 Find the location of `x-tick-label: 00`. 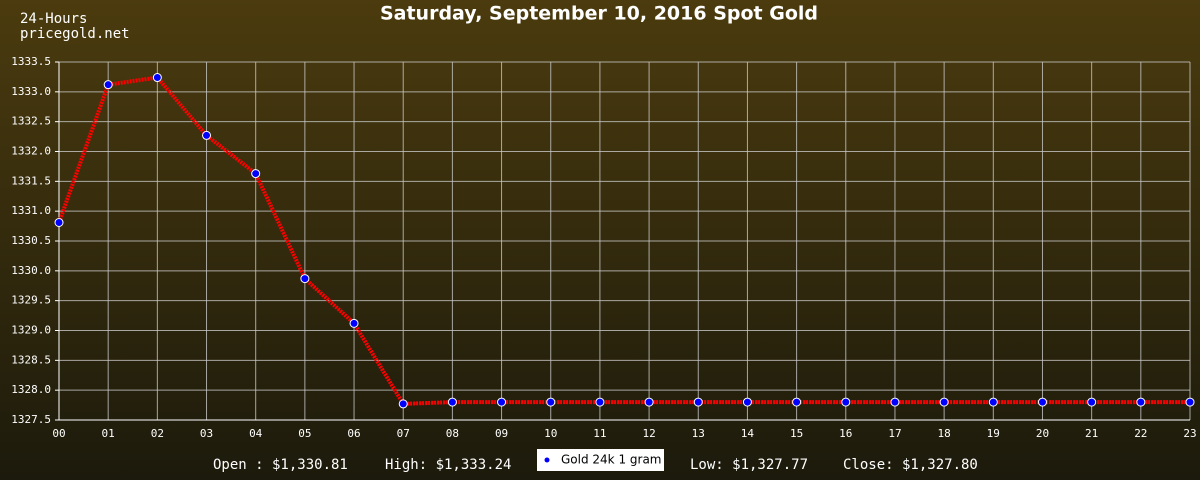

x-tick-label: 00 is located at coordinates (58, 433).